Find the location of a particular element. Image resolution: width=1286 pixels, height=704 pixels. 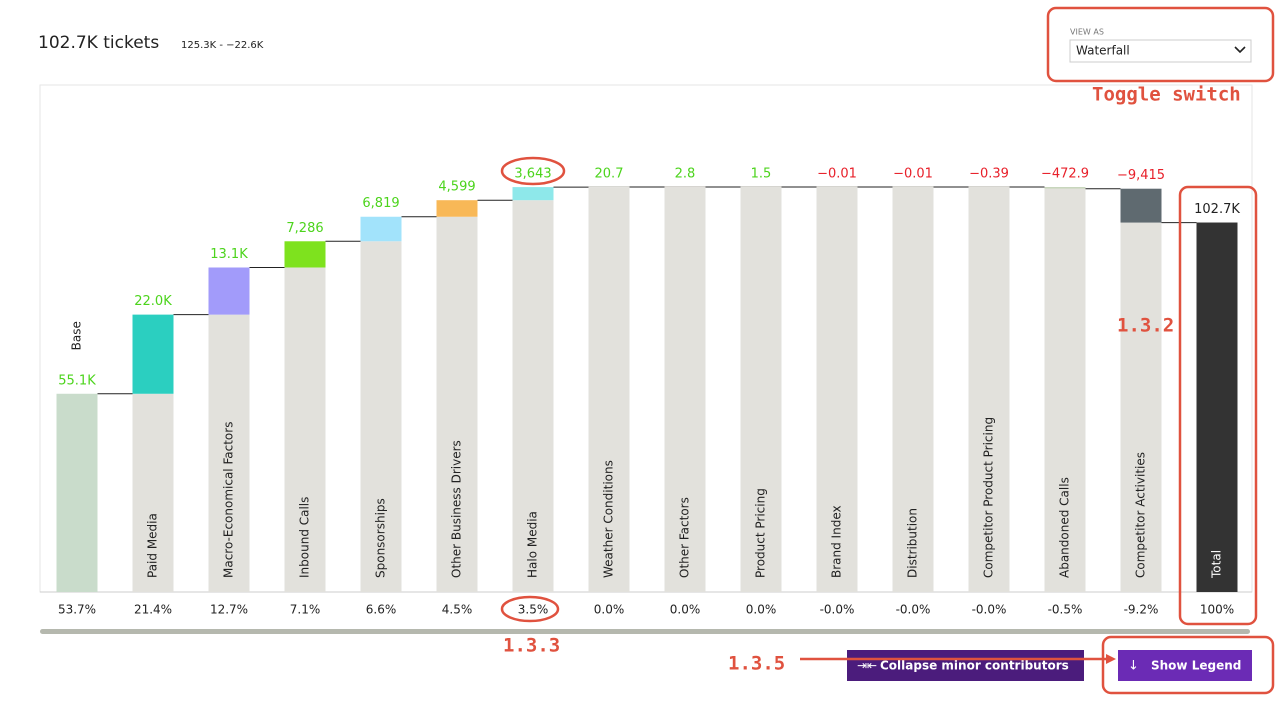

collapse-text: Collapse minor contributors is located at coordinates (974, 666).